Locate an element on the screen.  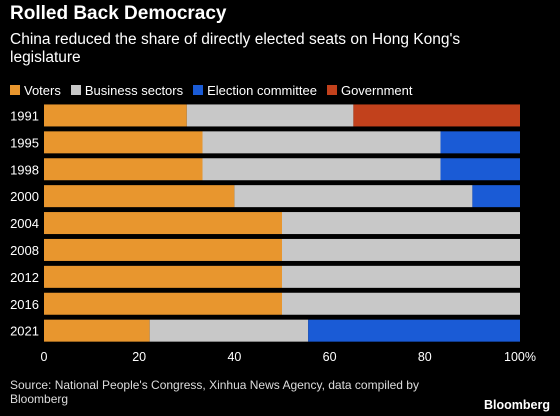
x-tick-label-60: 60 is located at coordinates (330, 357).